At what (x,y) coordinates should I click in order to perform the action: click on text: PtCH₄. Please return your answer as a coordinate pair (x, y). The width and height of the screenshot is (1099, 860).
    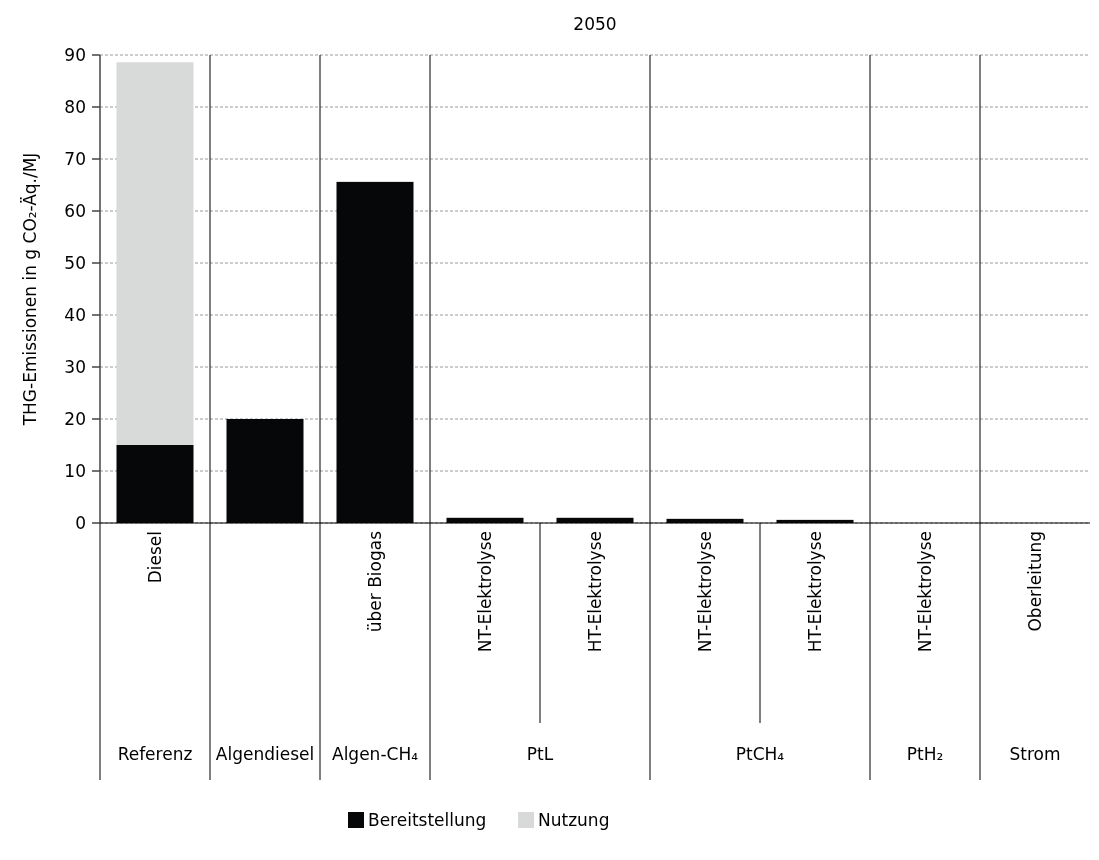
    Looking at the image, I should click on (760, 754).